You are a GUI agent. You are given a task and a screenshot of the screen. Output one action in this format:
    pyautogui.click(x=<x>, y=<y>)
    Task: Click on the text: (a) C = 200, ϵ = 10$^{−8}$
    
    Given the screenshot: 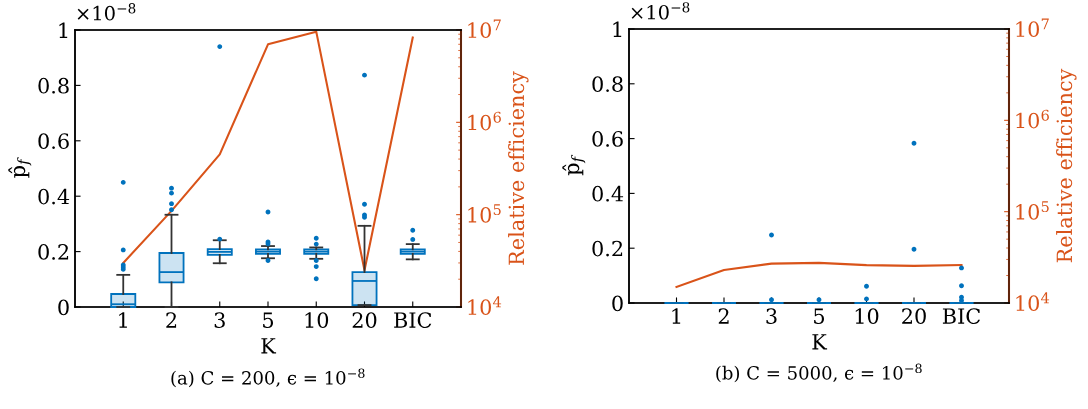 What is the action you would take?
    pyautogui.click(x=268, y=378)
    